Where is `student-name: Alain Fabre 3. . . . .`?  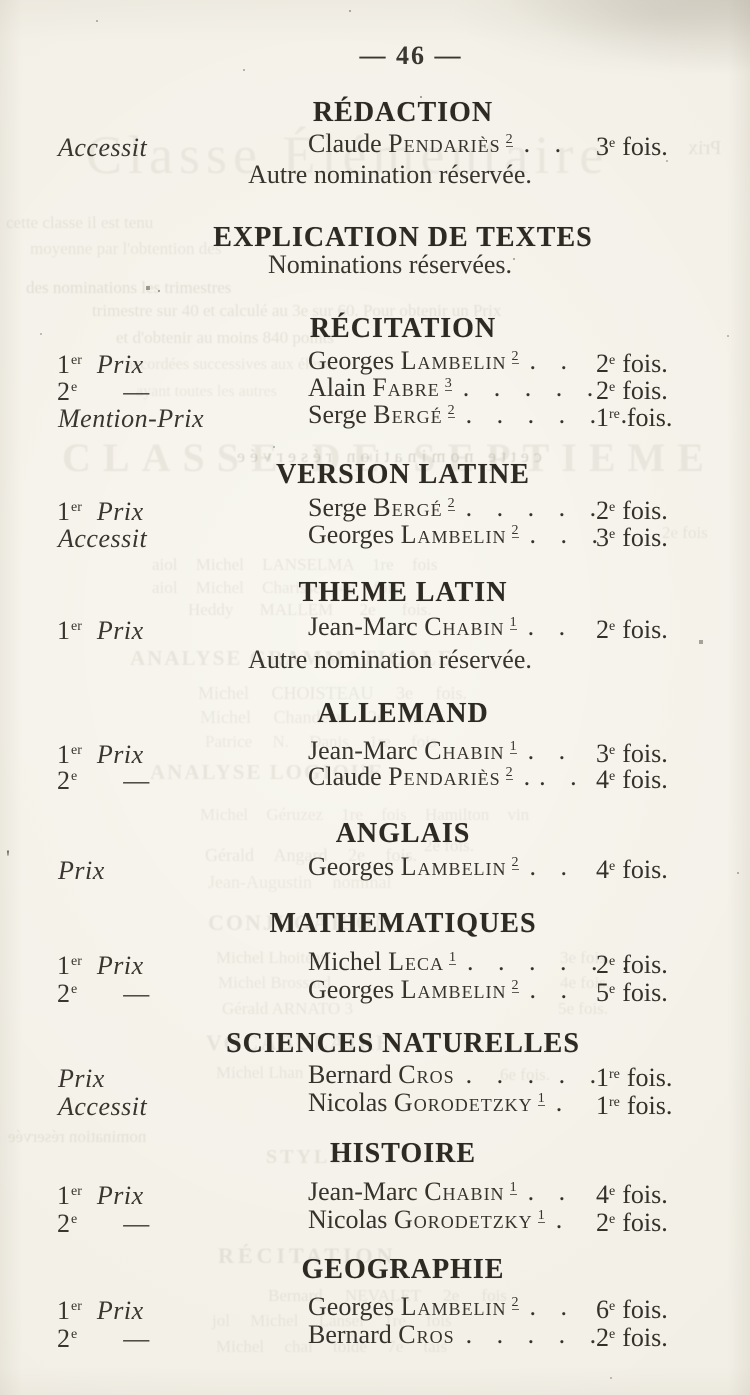
student-name: Alain Fabre 3. . . . . is located at coordinates (455, 387).